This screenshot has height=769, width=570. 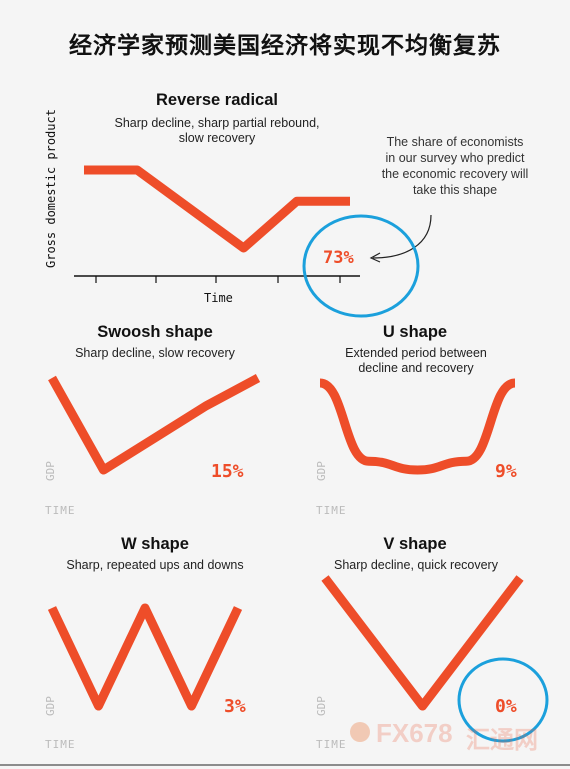 What do you see at coordinates (235, 706) in the screenshot?
I see `share-label-w: 3%` at bounding box center [235, 706].